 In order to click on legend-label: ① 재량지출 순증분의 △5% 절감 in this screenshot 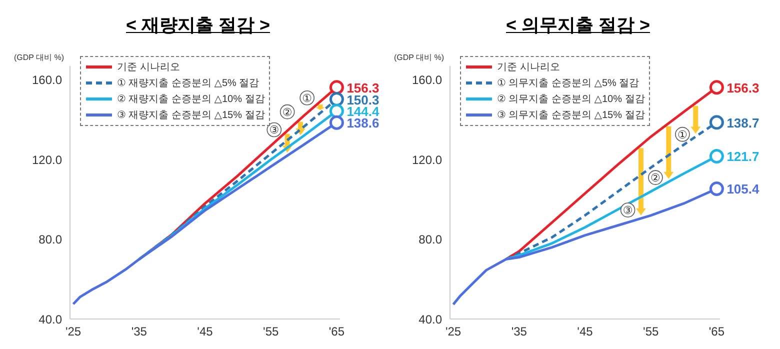, I will do `click(188, 83)`.